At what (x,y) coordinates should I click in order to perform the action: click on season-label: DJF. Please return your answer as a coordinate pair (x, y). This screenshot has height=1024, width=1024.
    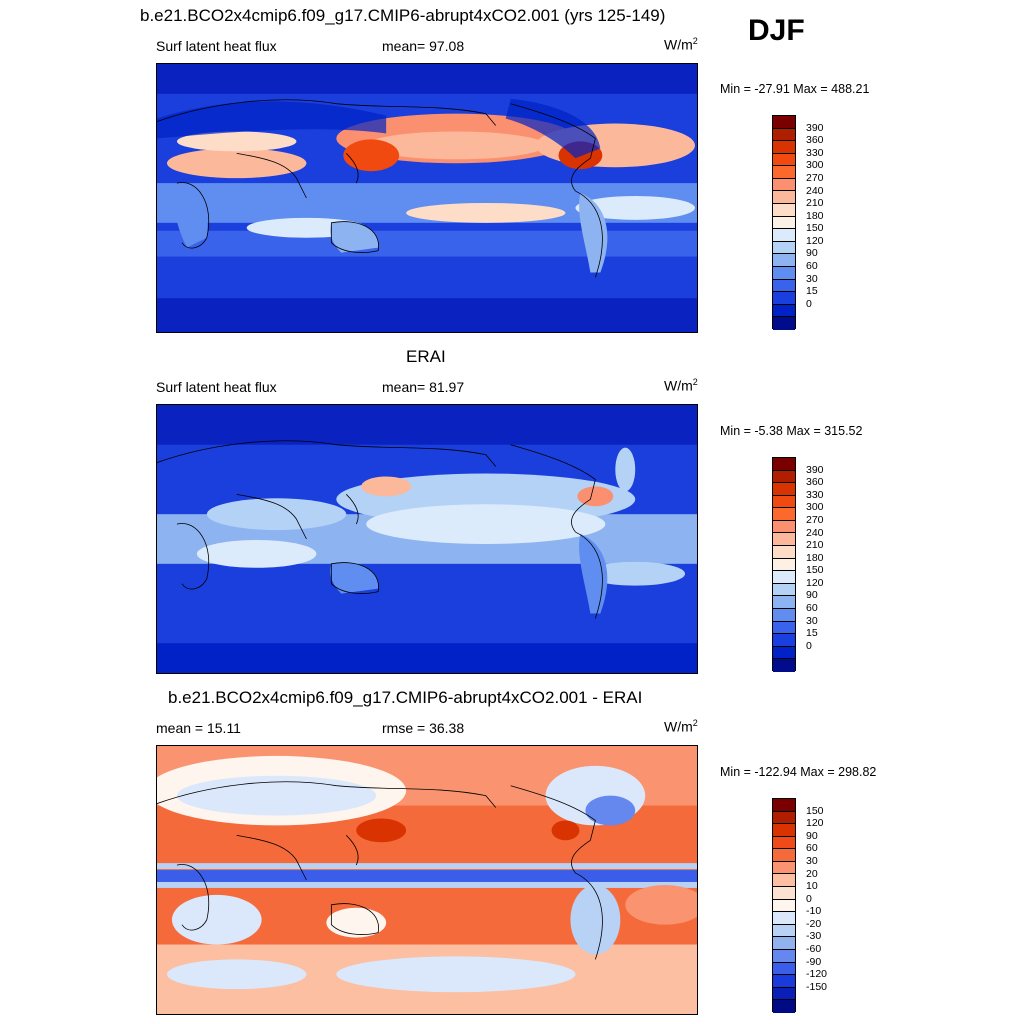
    Looking at the image, I should click on (776, 30).